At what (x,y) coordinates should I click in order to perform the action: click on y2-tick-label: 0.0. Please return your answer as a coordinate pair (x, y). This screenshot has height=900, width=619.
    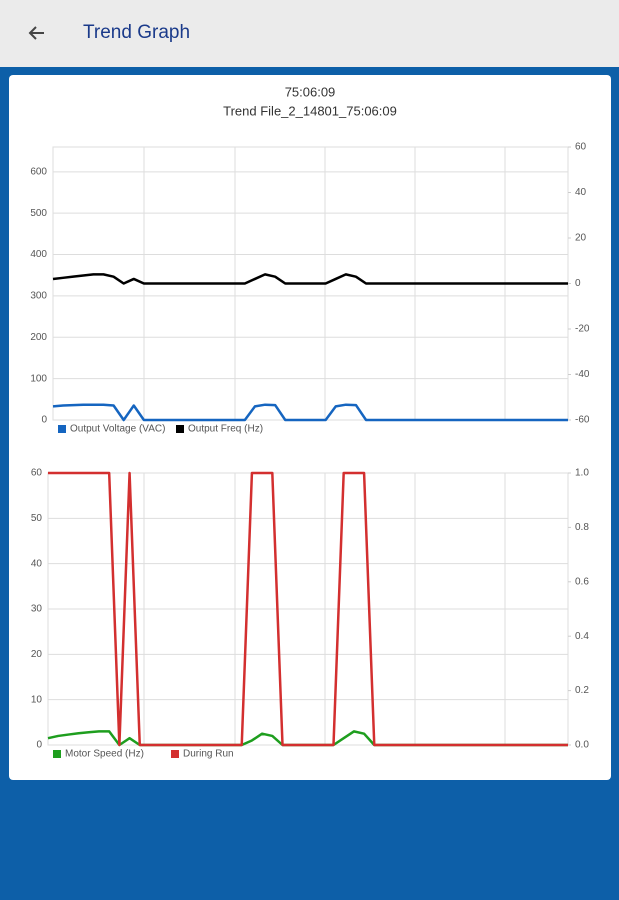
    Looking at the image, I should click on (582, 745).